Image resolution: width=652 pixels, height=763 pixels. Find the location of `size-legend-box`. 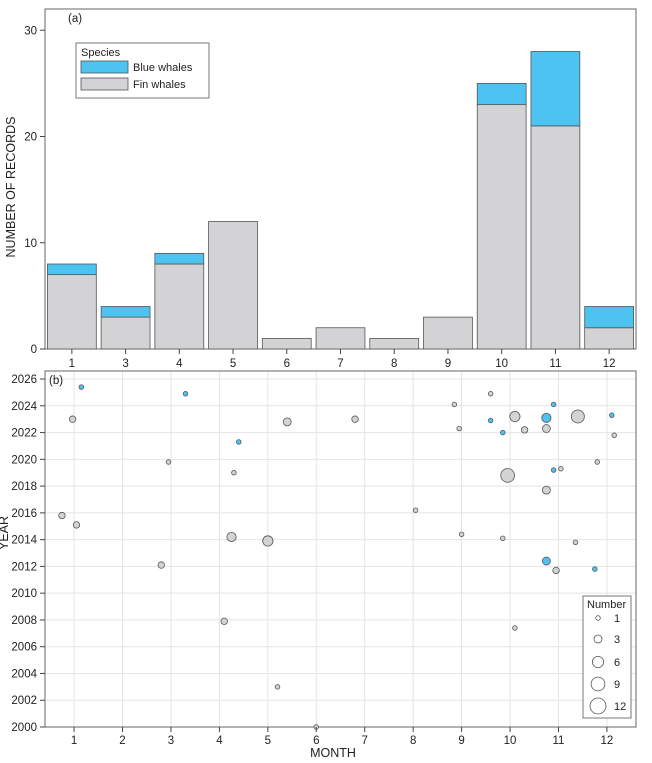

size-legend-box is located at coordinates (607, 657).